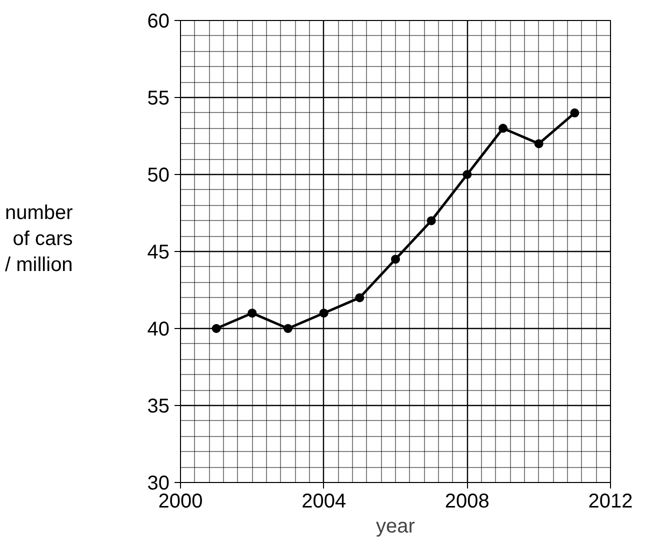 The height and width of the screenshot is (553, 660). Describe the element at coordinates (158, 99) in the screenshot. I see `y-tick-label: 55` at that location.